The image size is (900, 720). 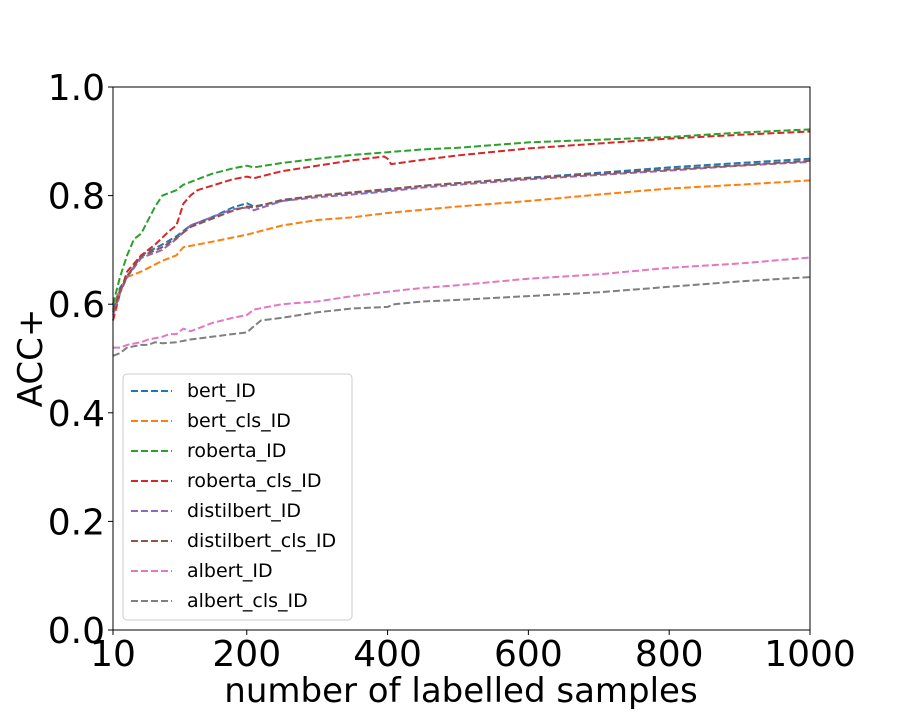 What do you see at coordinates (76, 522) in the screenshot?
I see `y-tick-label: 0.2` at bounding box center [76, 522].